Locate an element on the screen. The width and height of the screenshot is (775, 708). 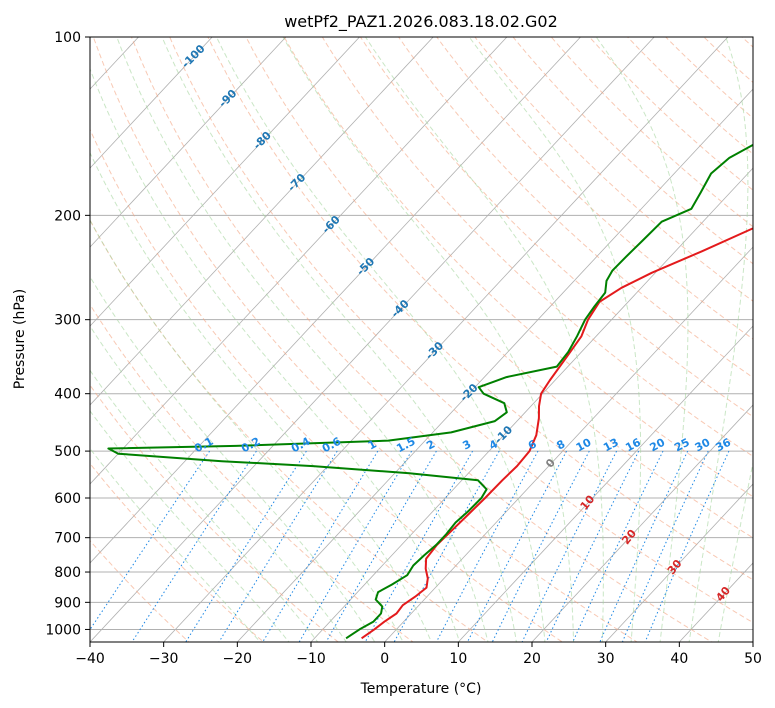
mixing-ratio-label: 10 is located at coordinates (584, 445).